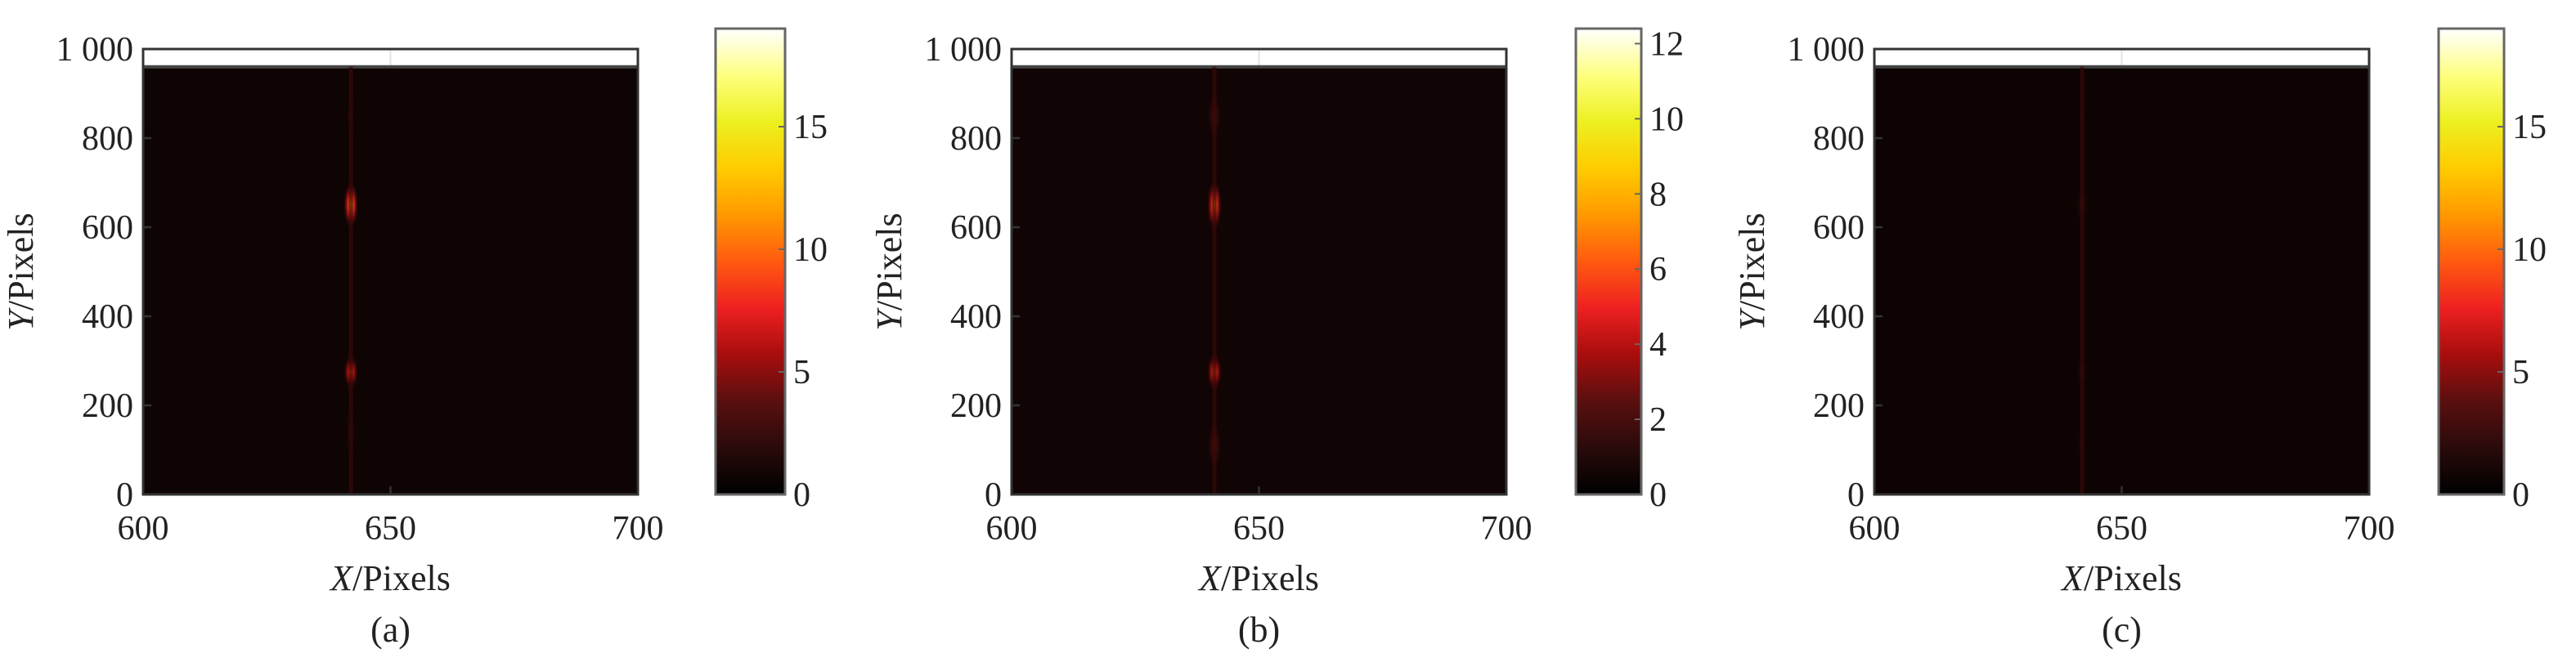 The height and width of the screenshot is (662, 2576). Describe the element at coordinates (1259, 630) in the screenshot. I see `panel-caption: (b)` at that location.